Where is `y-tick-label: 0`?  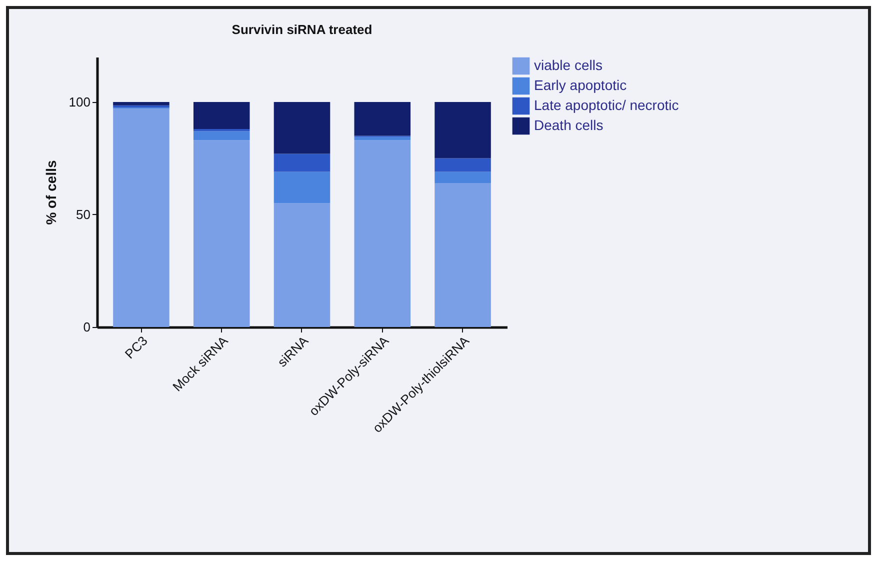
y-tick-label: 0 is located at coordinates (86, 327).